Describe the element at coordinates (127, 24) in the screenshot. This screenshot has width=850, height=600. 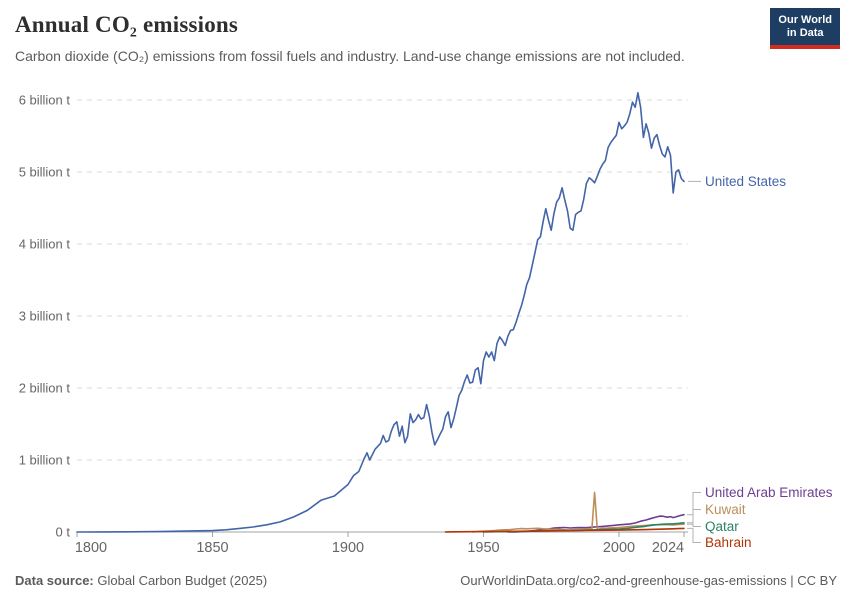
I see `page-title: Annual CO₂ emissions` at that location.